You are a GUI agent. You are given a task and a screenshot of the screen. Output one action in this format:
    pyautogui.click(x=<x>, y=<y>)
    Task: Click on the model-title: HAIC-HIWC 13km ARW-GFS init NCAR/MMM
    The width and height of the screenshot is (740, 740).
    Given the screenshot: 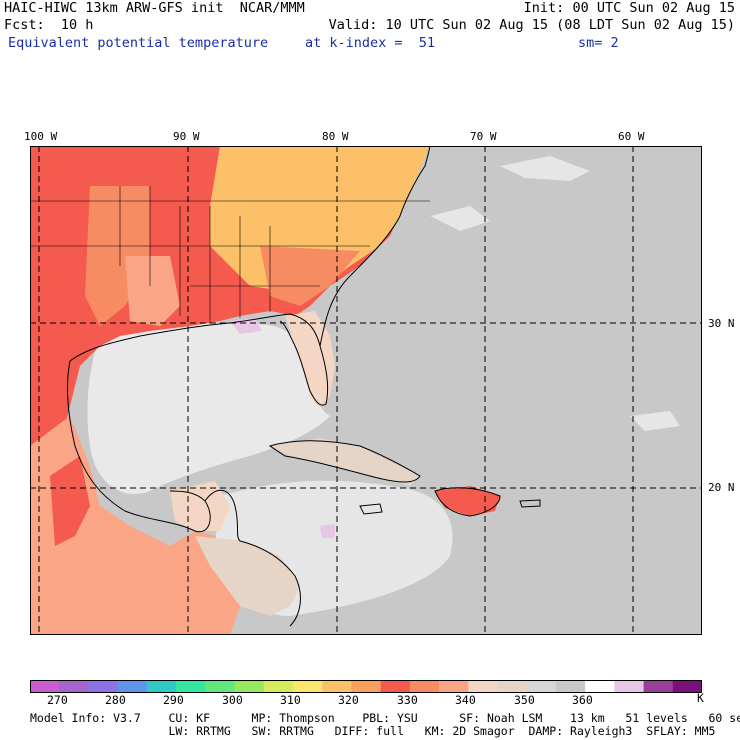 What is the action you would take?
    pyautogui.click(x=154, y=8)
    